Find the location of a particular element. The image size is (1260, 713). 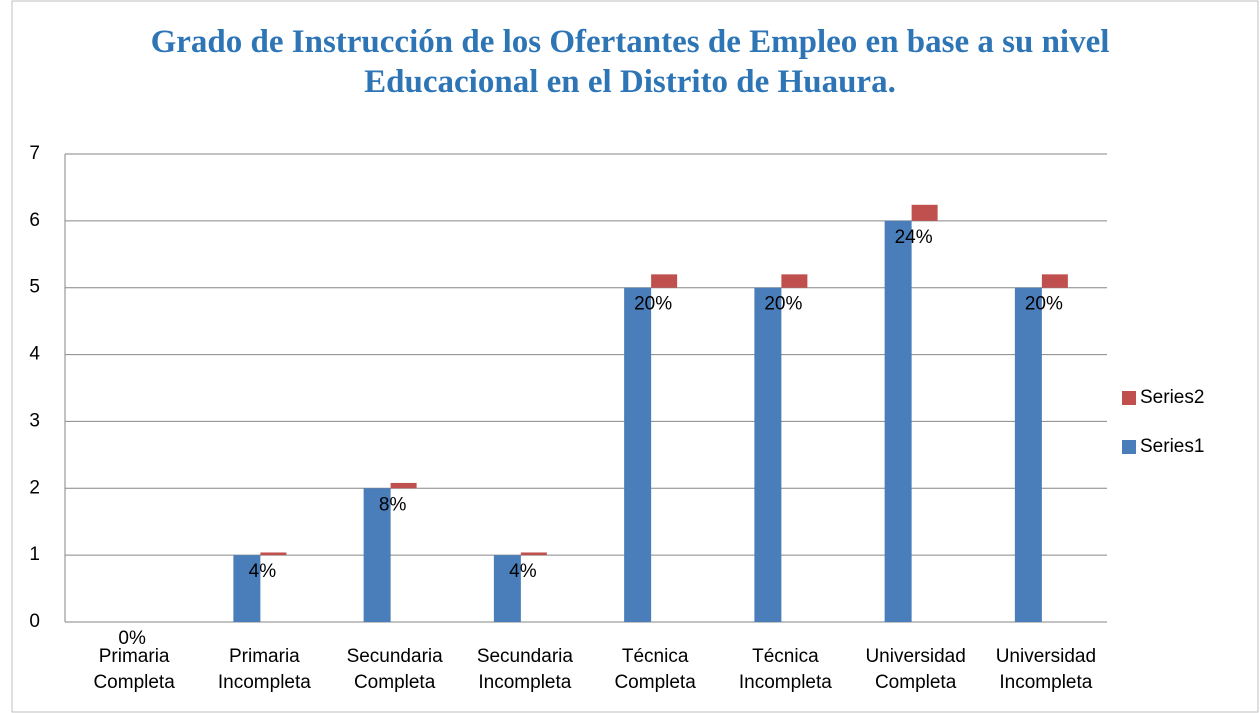

x-tick-label: Técnica Completa is located at coordinates (655, 669).